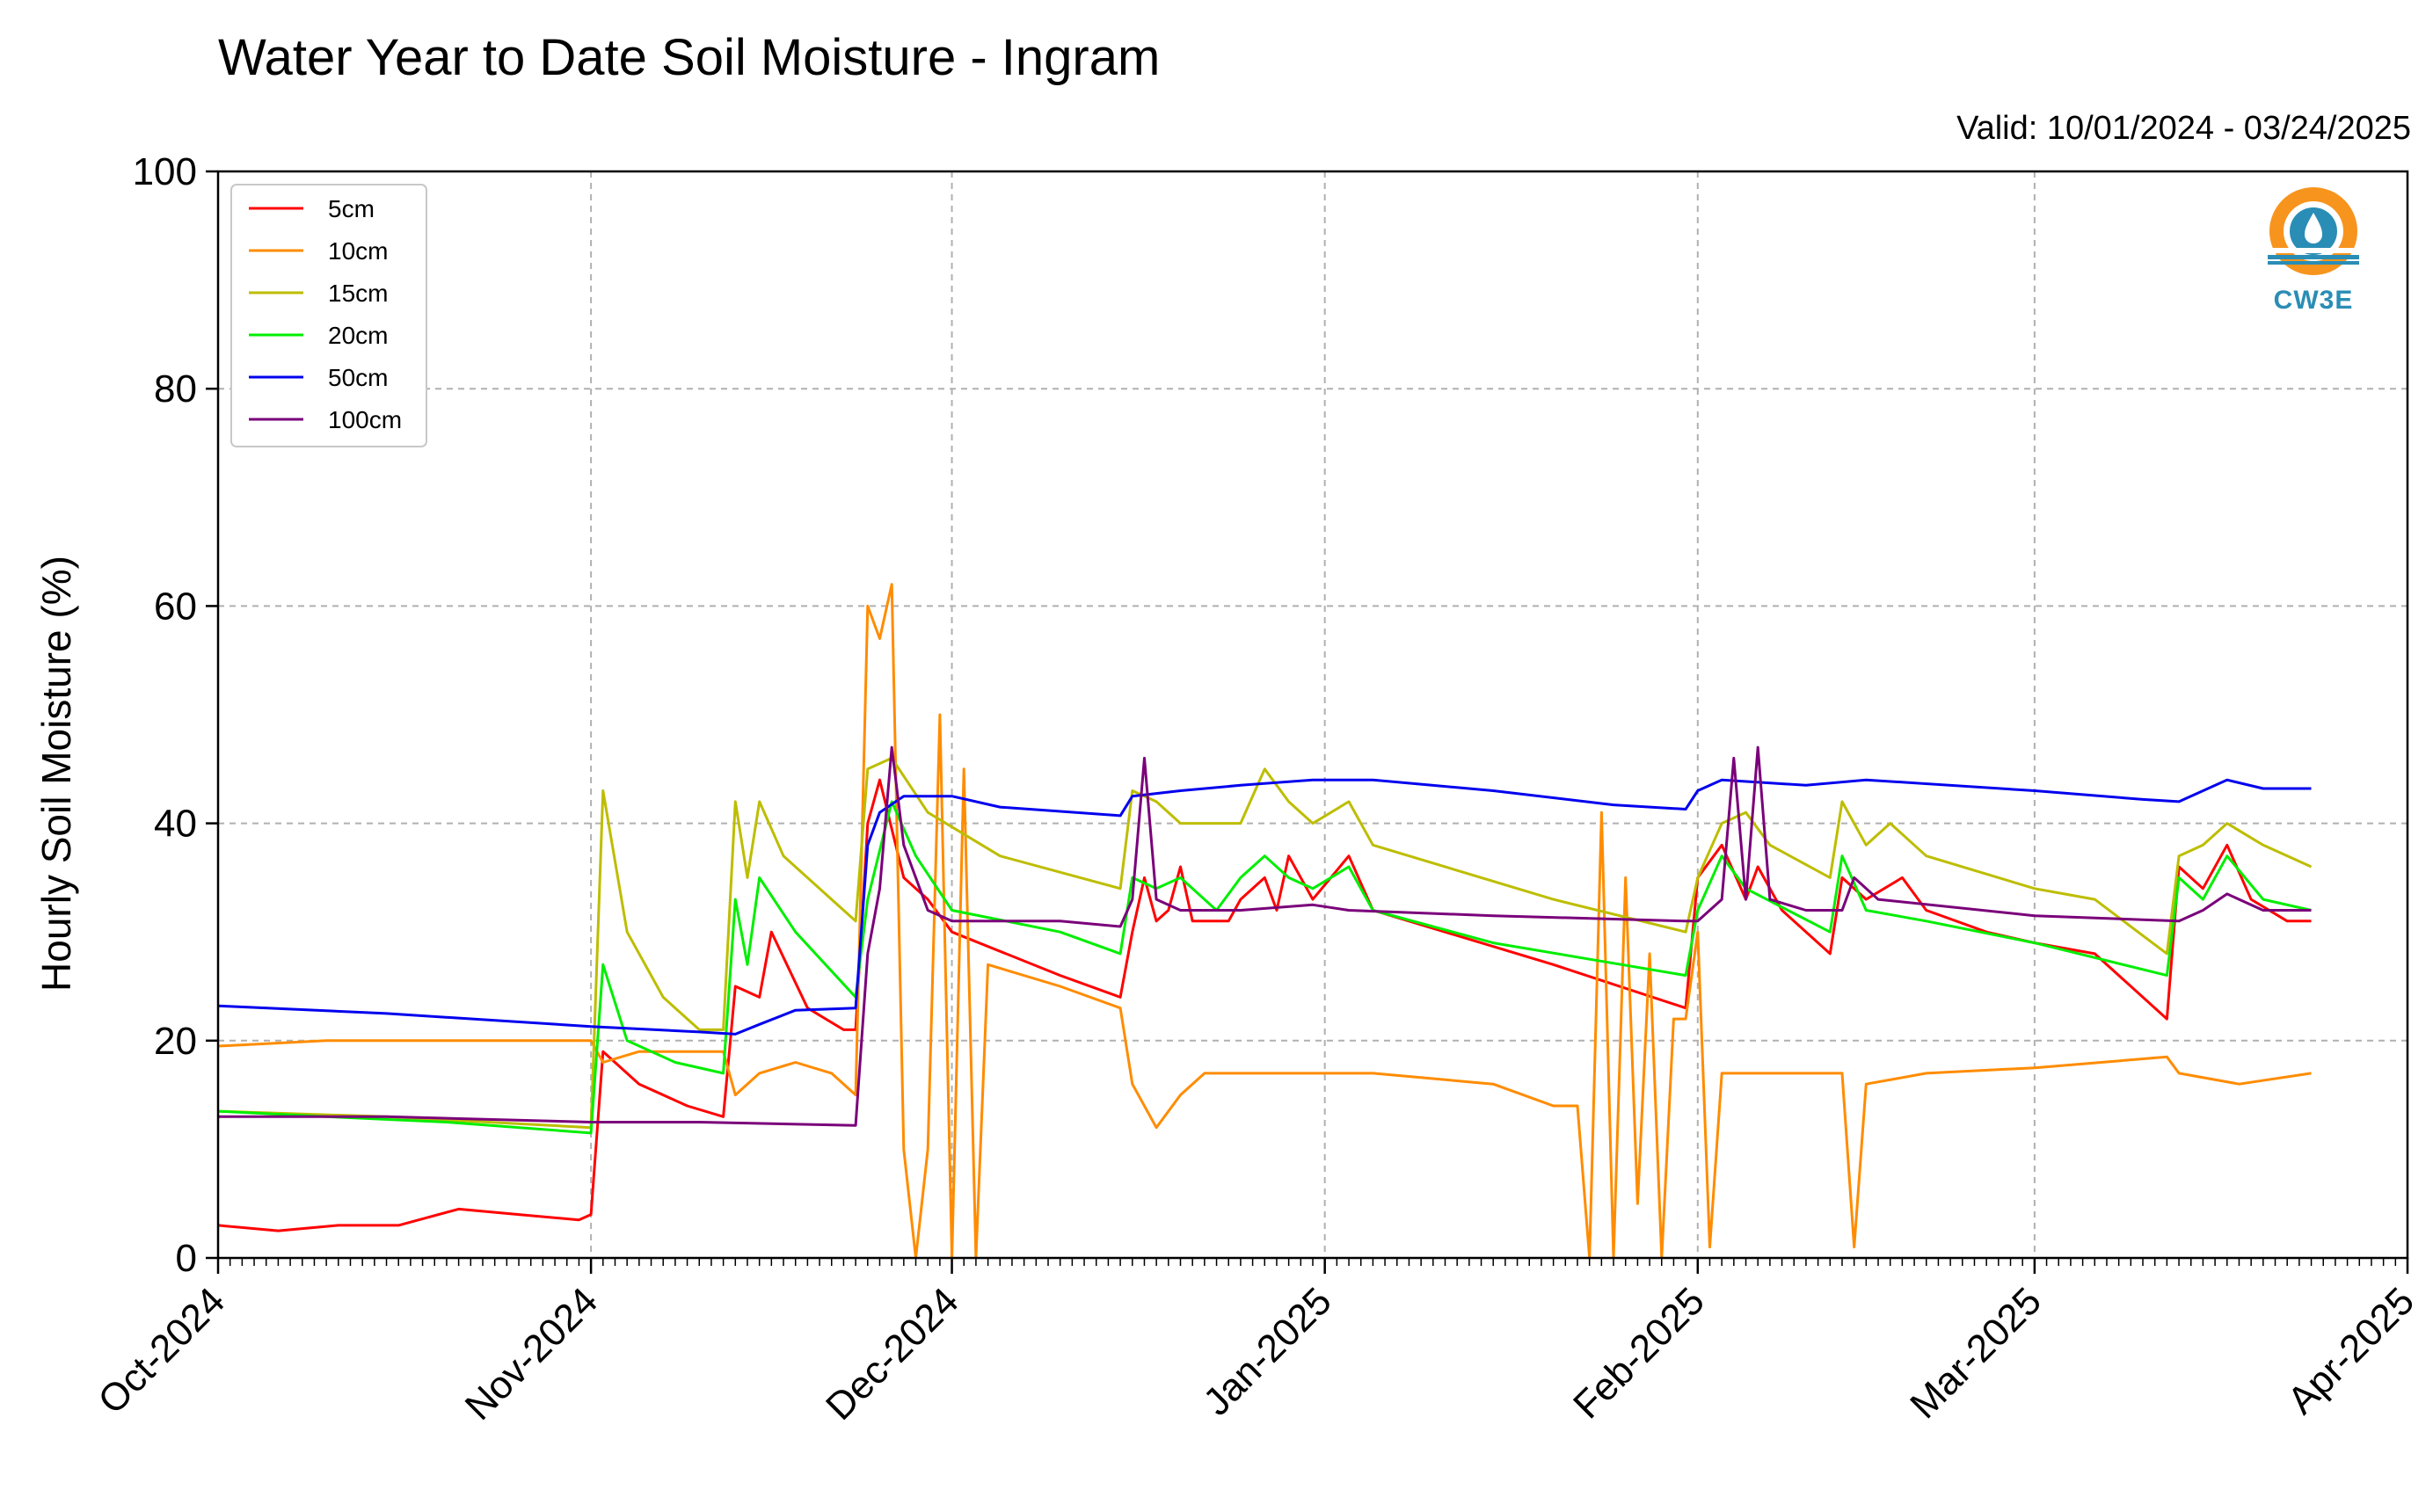 This screenshot has width=2433, height=1512. I want to click on x-tick-label: Mar-2025, so click(1976, 1353).